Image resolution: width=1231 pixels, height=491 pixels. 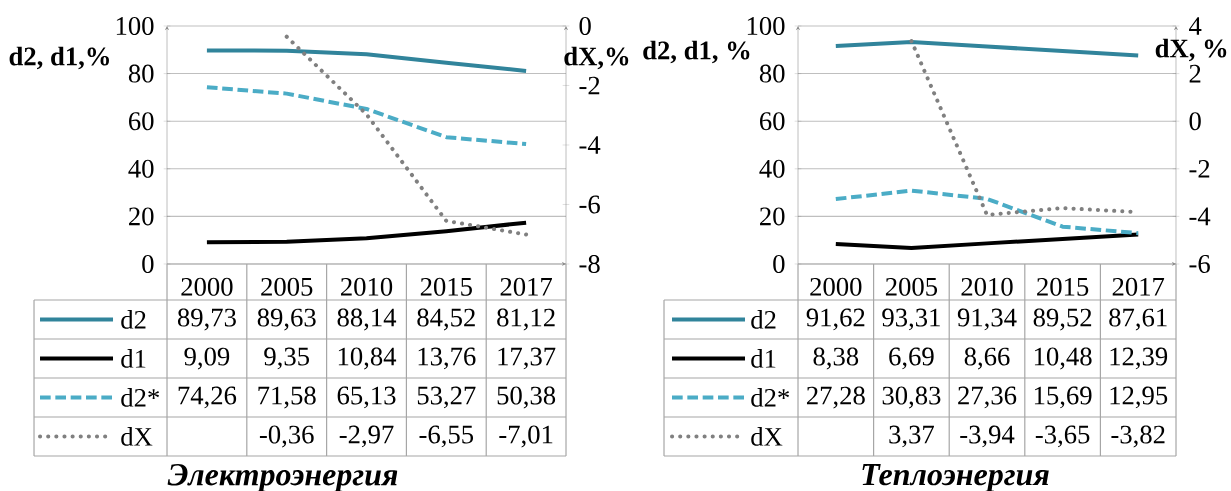 What do you see at coordinates (987, 436) in the screenshot?
I see `data-label: -3,94` at bounding box center [987, 436].